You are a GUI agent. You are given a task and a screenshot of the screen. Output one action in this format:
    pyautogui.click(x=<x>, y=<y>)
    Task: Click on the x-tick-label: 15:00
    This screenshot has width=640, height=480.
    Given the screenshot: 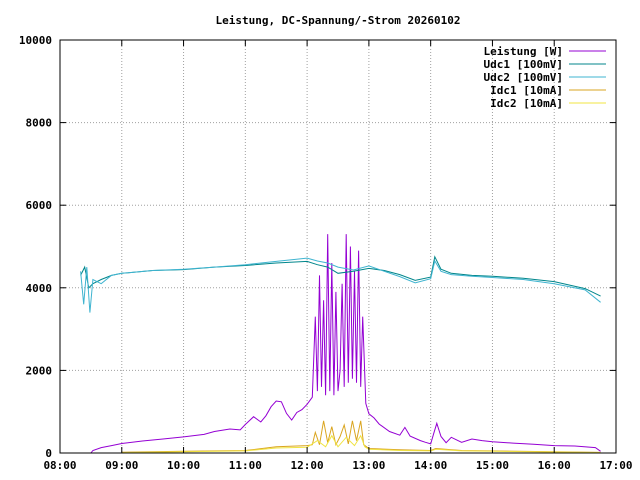 What is the action you would take?
    pyautogui.click(x=492, y=465)
    